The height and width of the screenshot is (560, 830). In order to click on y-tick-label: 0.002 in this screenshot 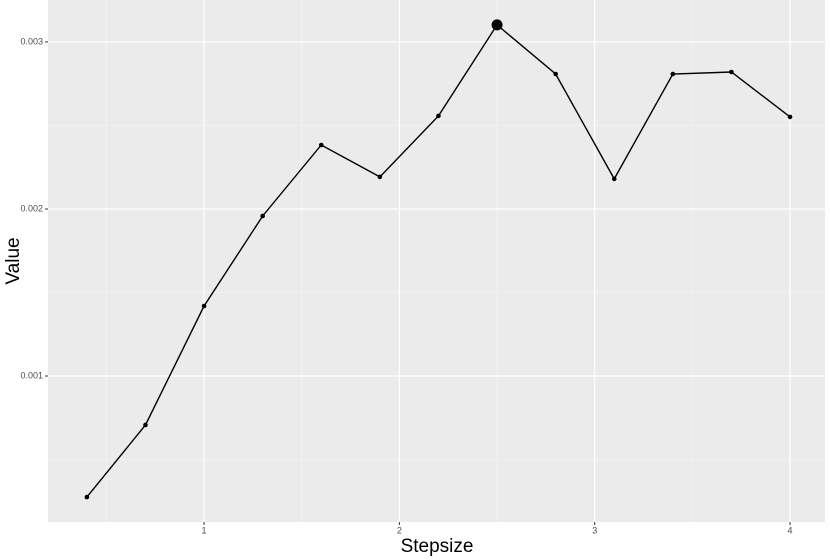, I will do `click(31, 208)`.